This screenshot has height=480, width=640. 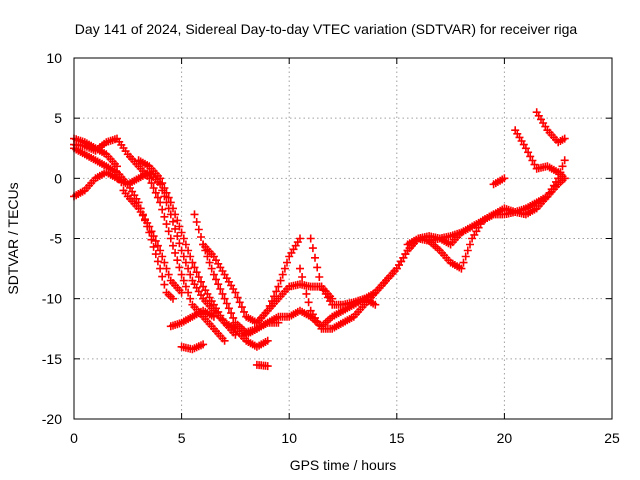 I want to click on x-tick-label: 5, so click(x=182, y=438).